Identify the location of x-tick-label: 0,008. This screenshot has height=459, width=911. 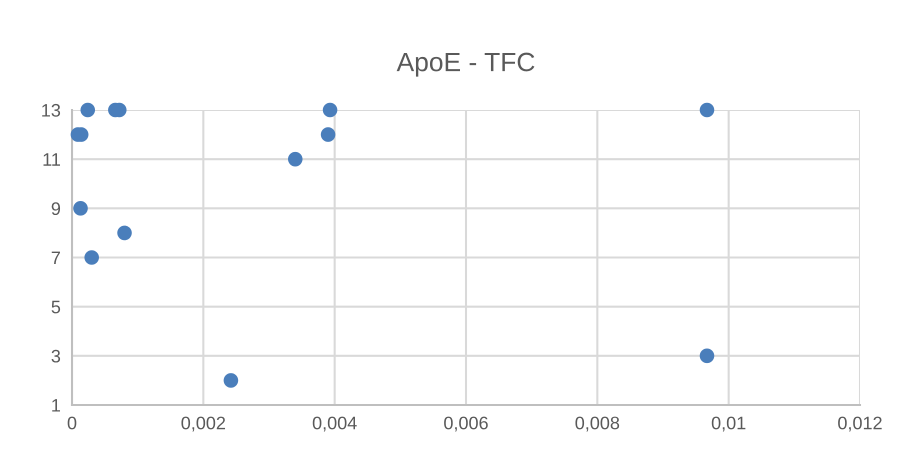
(597, 424).